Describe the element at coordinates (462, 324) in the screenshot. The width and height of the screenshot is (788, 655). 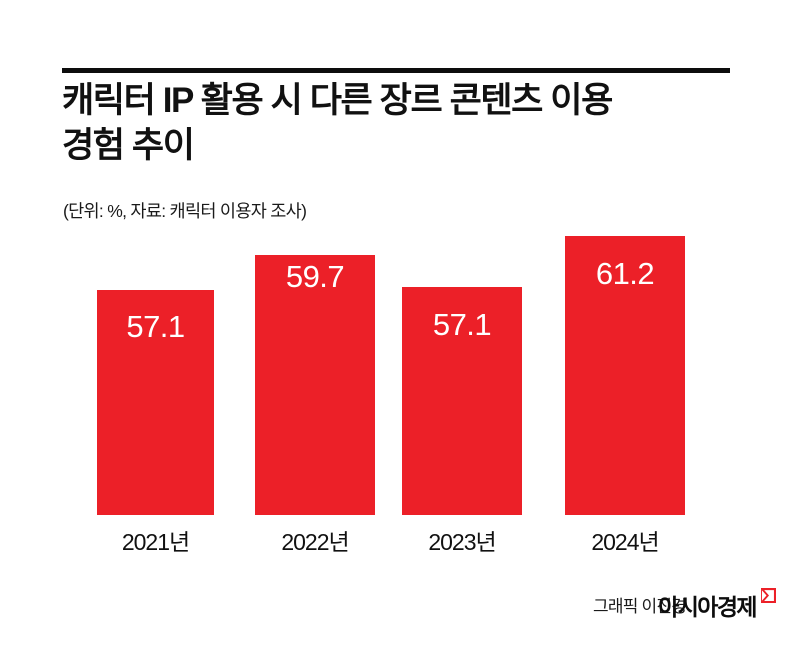
I see `bar-value-2023: 57.1` at that location.